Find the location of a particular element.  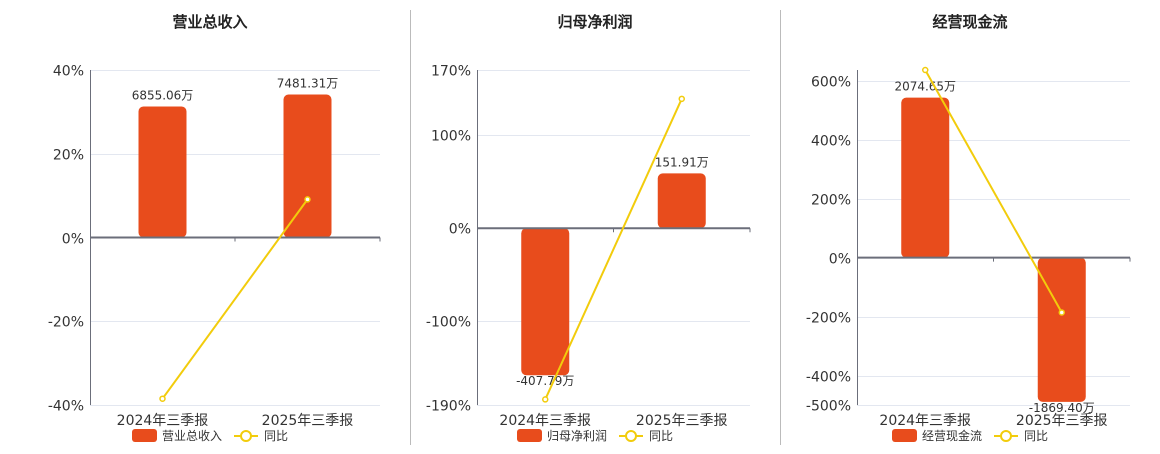

y-tick-label: 170% is located at coordinates (451, 72).